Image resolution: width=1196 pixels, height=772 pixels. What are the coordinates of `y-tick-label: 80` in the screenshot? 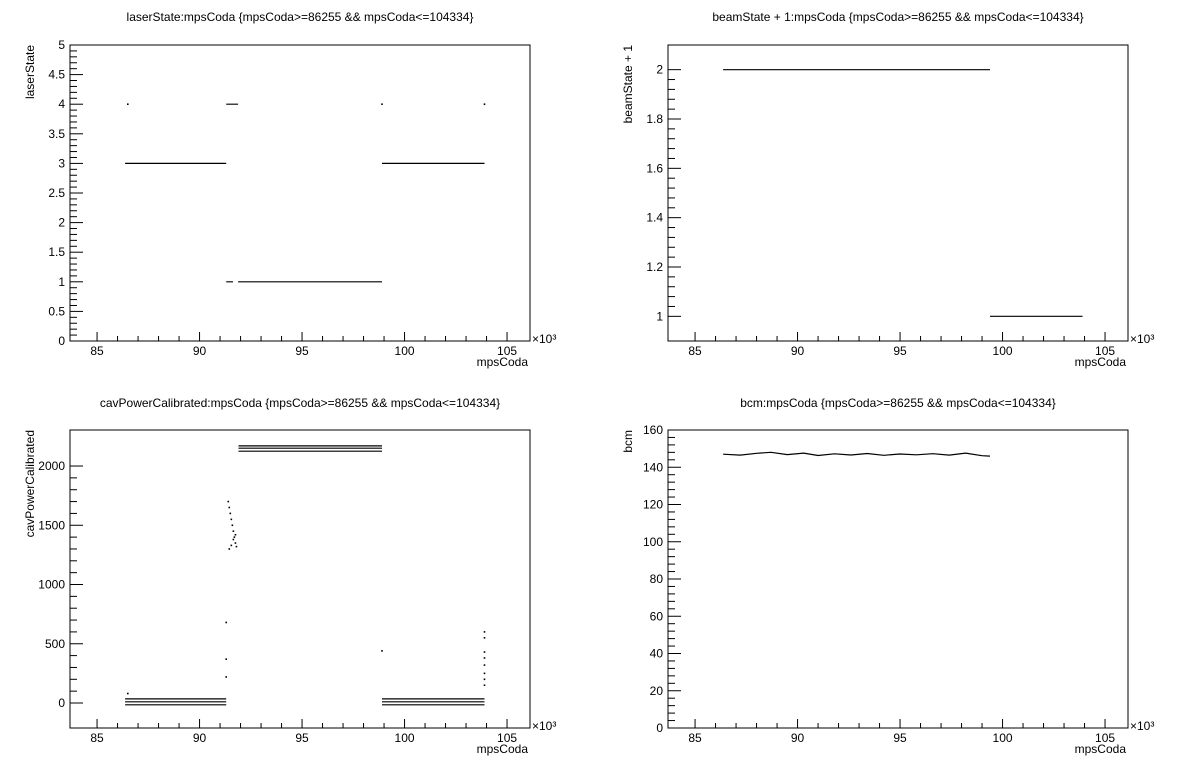 It's located at (657, 579).